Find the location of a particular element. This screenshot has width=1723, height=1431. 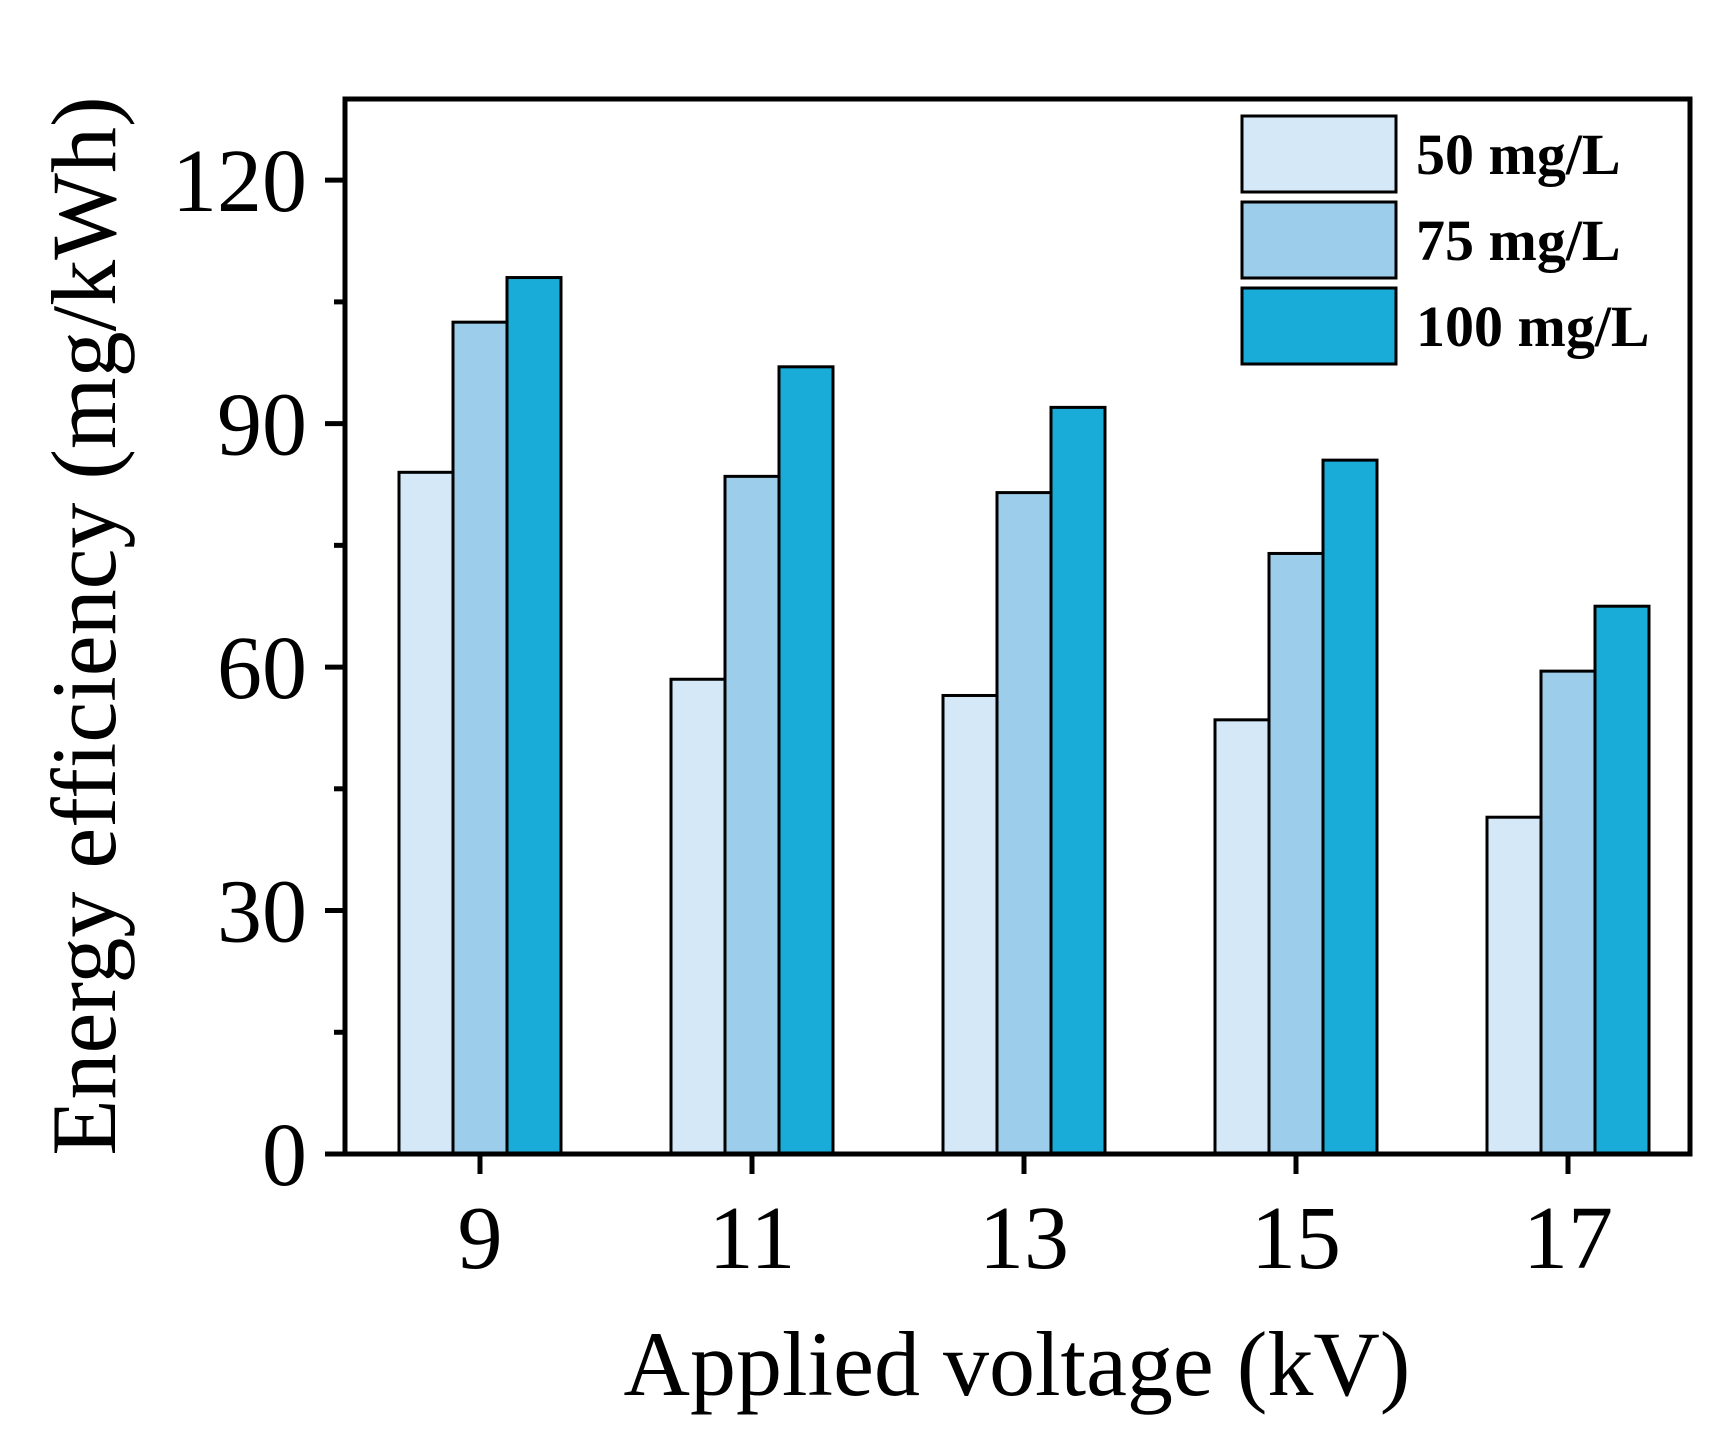

x-tick-label: 13 is located at coordinates (1024, 1238).